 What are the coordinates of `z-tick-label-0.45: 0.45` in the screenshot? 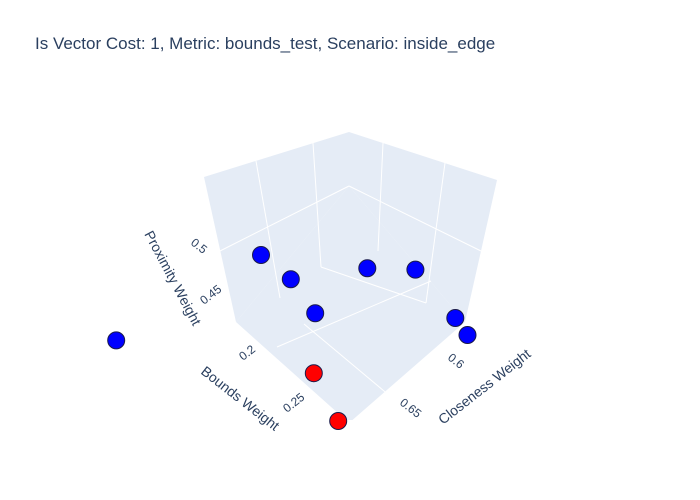 It's located at (210, 295).